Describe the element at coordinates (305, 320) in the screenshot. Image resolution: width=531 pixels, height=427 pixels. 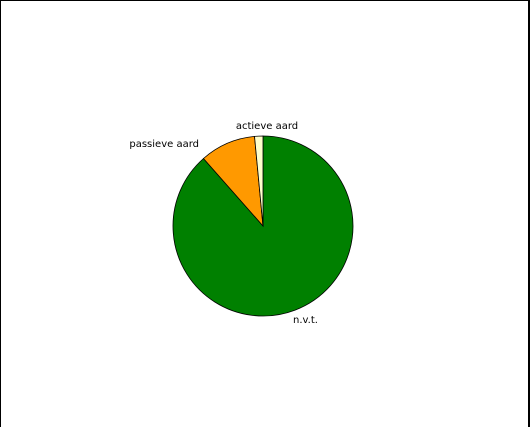
I see `label-nvt: n.v.t.` at that location.